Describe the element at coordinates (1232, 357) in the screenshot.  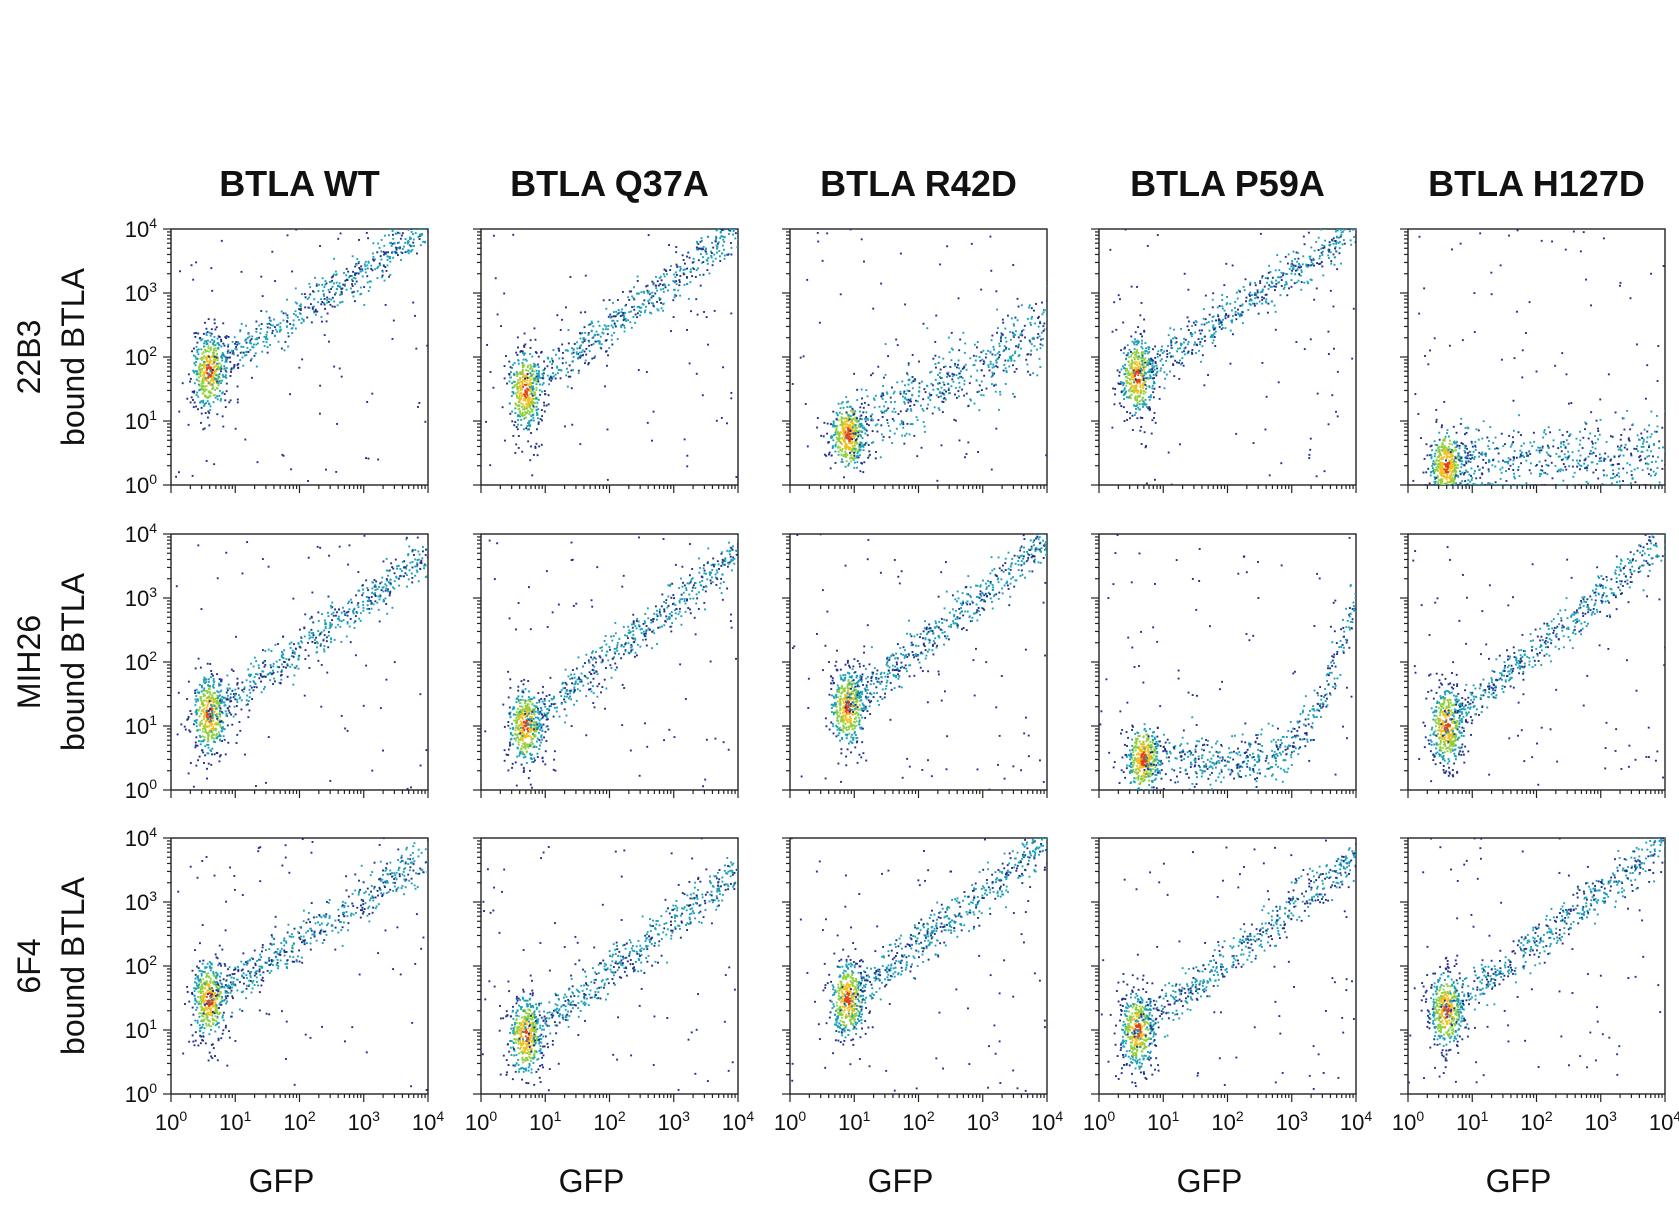
I see `density-dots` at that location.